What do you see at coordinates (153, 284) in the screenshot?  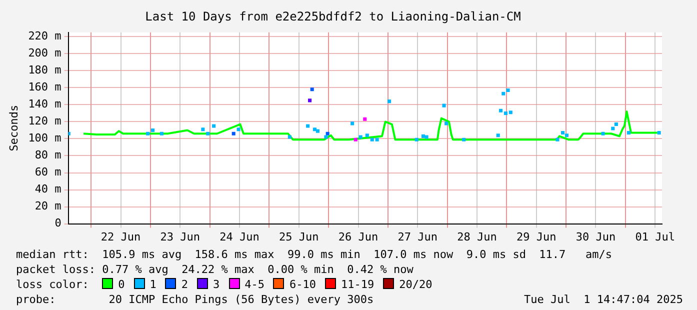 I see `legend-label: 1` at bounding box center [153, 284].